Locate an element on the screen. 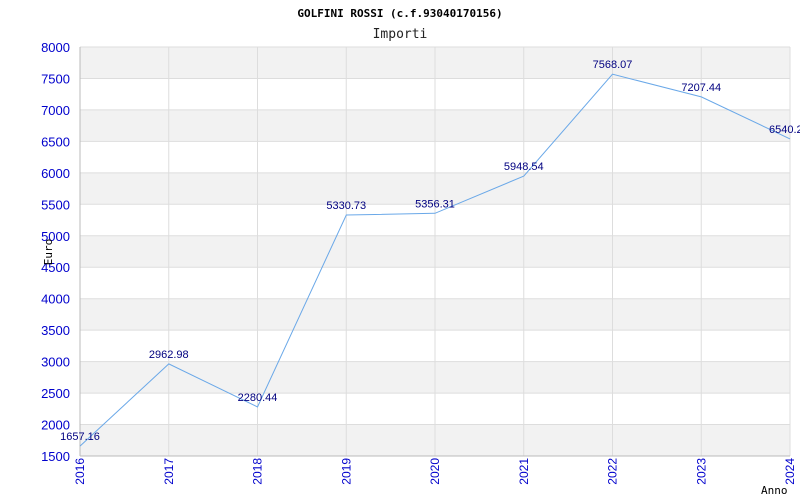 The height and width of the screenshot is (500, 800). x-tick-label: 2022 is located at coordinates (613, 471).